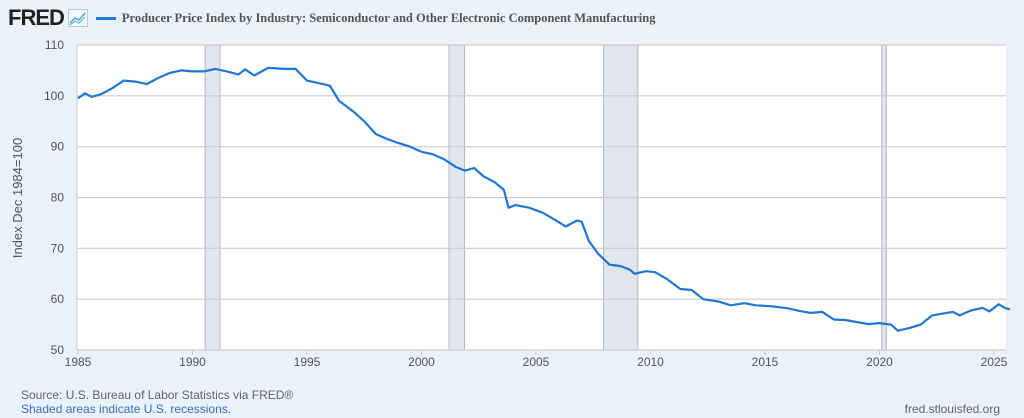  Describe the element at coordinates (58, 299) in the screenshot. I see `y-tick-label: 60` at that location.